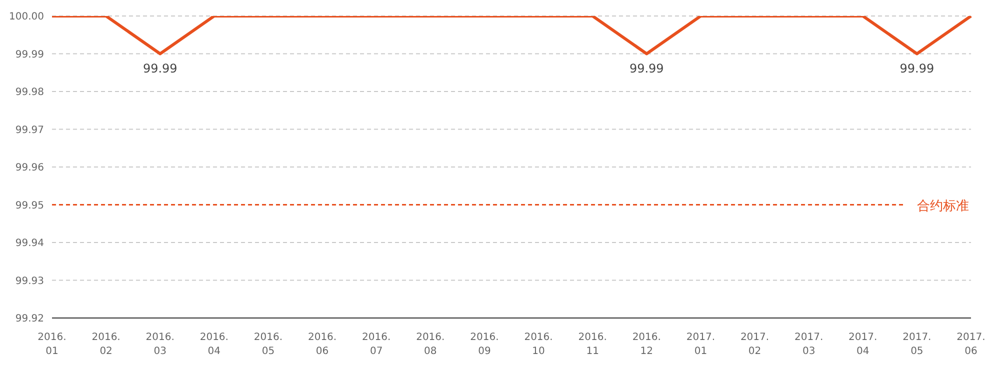 Image resolution: width=997 pixels, height=370 pixels. Describe the element at coordinates (322, 344) in the screenshot. I see `x-tick-label: 2016.06` at that location.